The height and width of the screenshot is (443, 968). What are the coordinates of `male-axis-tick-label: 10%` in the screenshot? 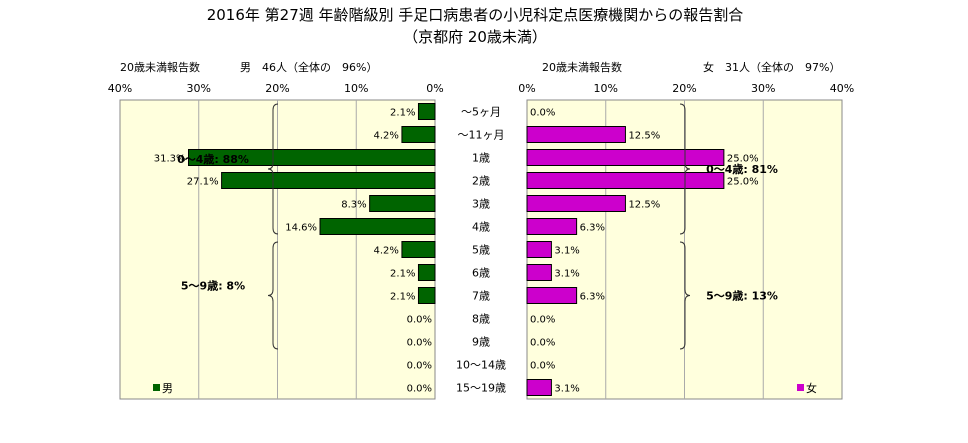 It's located at (356, 88).